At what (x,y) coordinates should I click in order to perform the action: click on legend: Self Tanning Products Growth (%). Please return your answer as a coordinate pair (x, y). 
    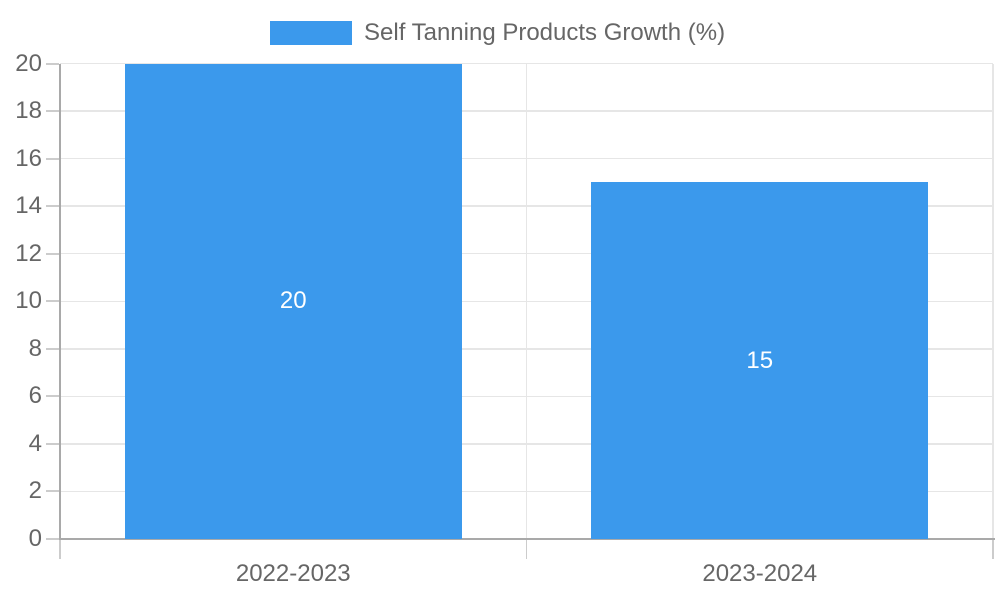
    Looking at the image, I should click on (497, 33).